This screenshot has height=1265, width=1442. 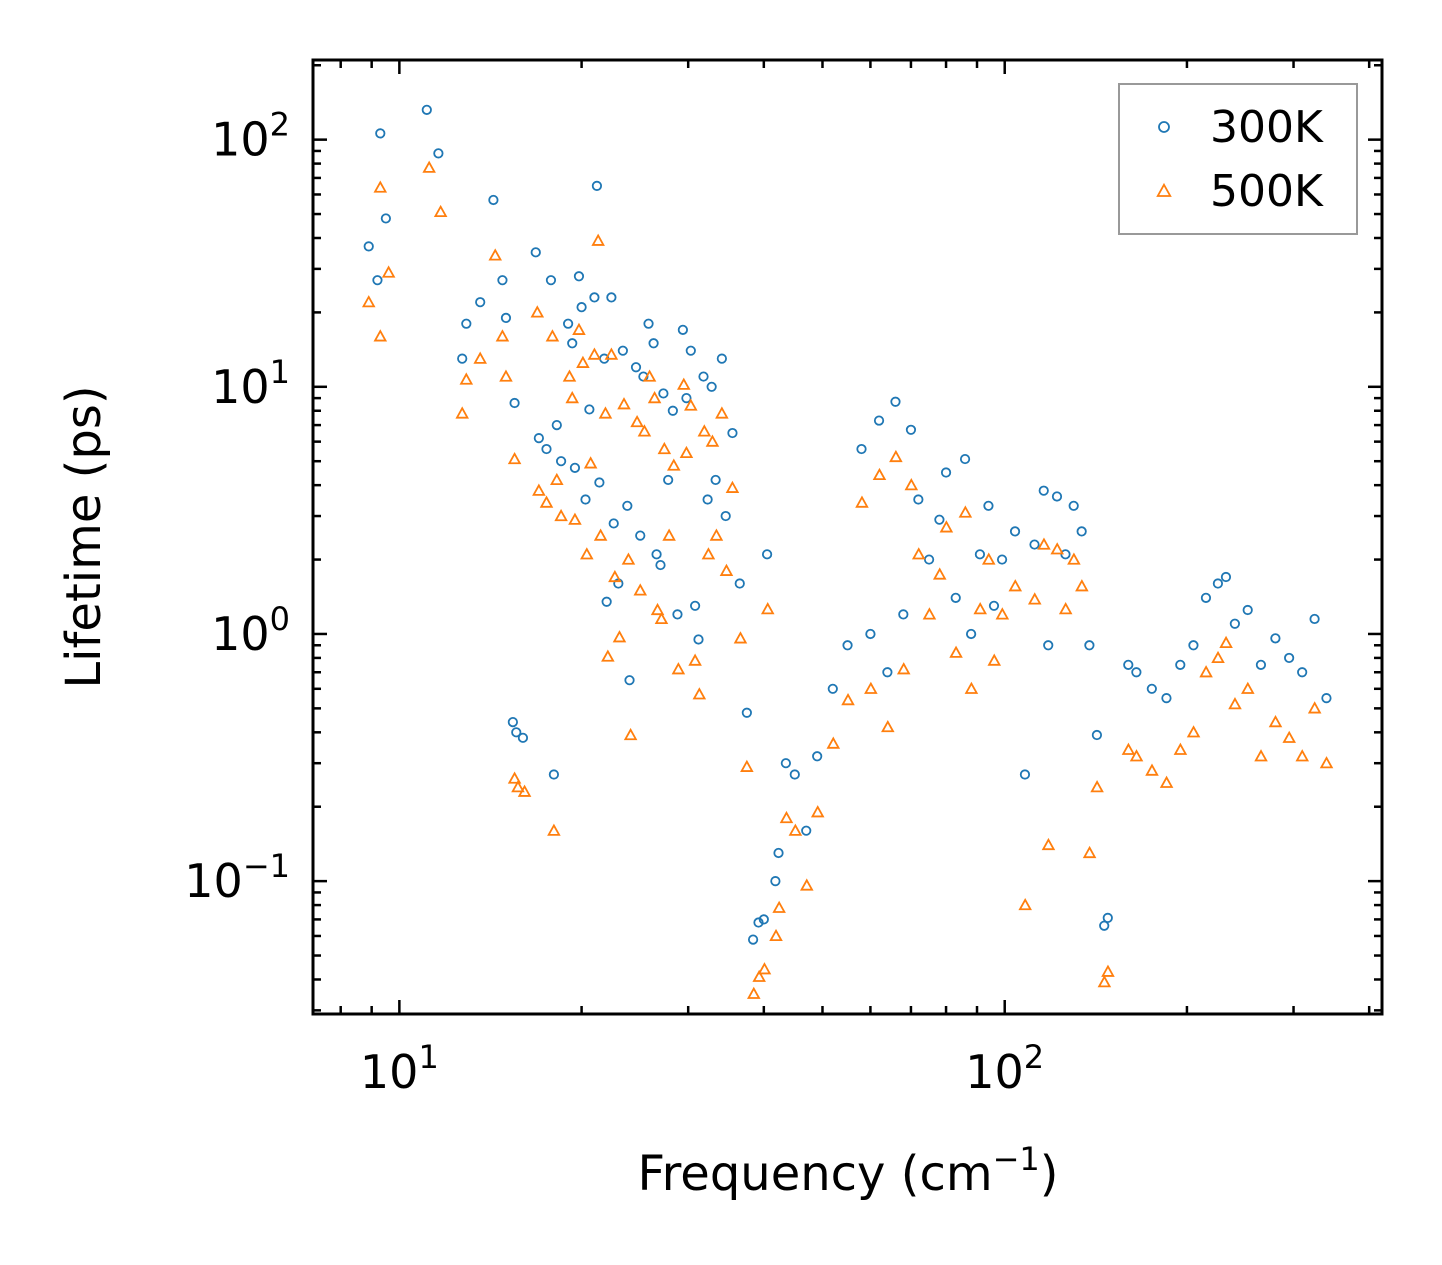 What do you see at coordinates (237, 877) in the screenshot?
I see `tick-label: 10⁻¹` at bounding box center [237, 877].